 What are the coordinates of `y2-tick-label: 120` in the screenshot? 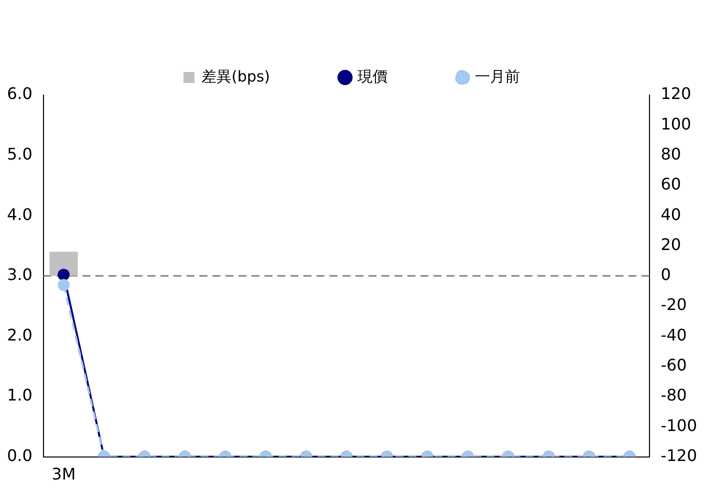 It's located at (676, 94).